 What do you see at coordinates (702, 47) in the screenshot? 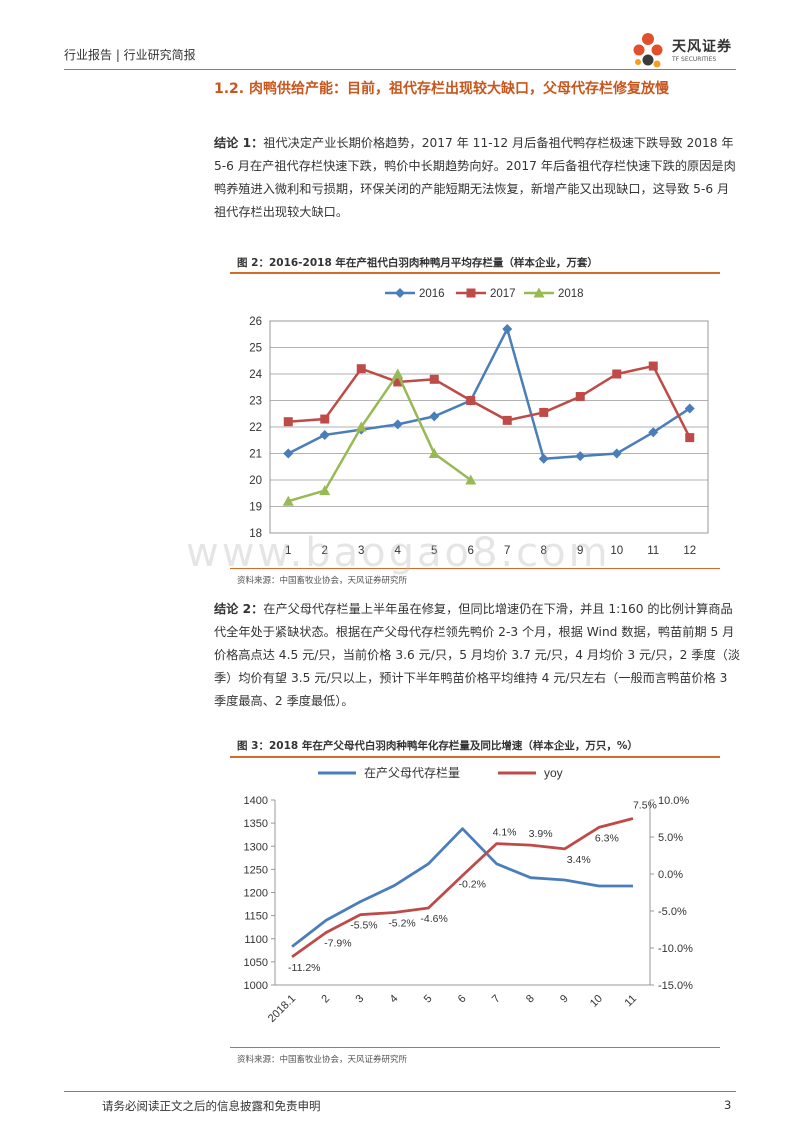
I see `logo-name: 天风证券` at bounding box center [702, 47].